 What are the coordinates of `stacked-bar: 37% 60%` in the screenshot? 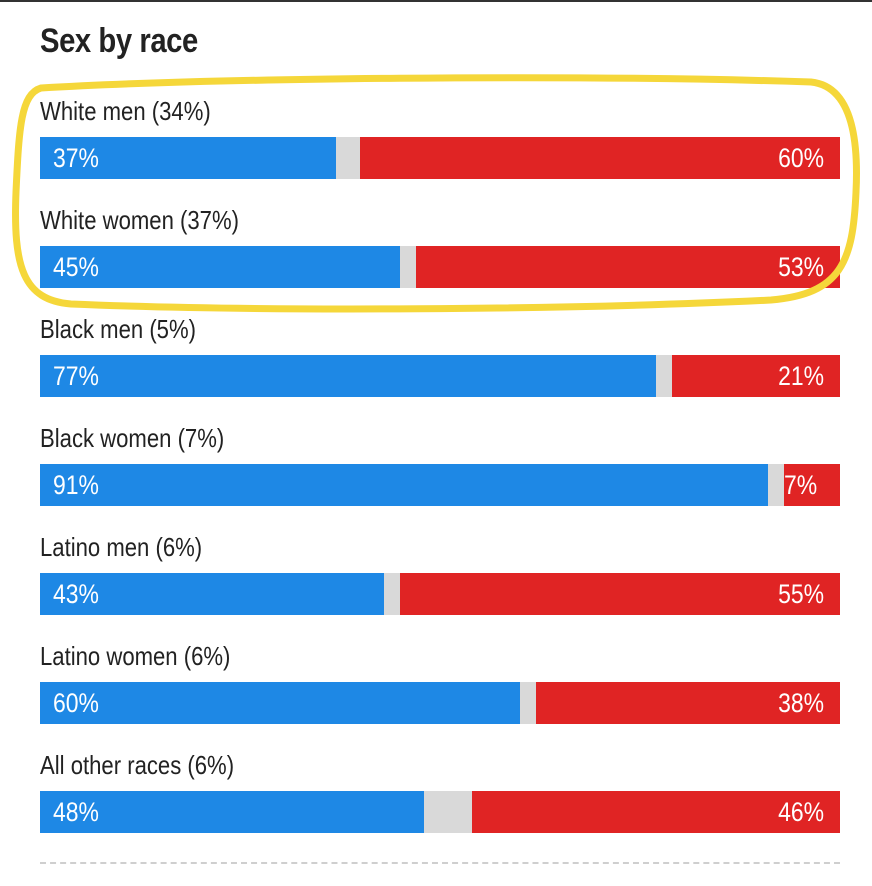 It's located at (440, 158).